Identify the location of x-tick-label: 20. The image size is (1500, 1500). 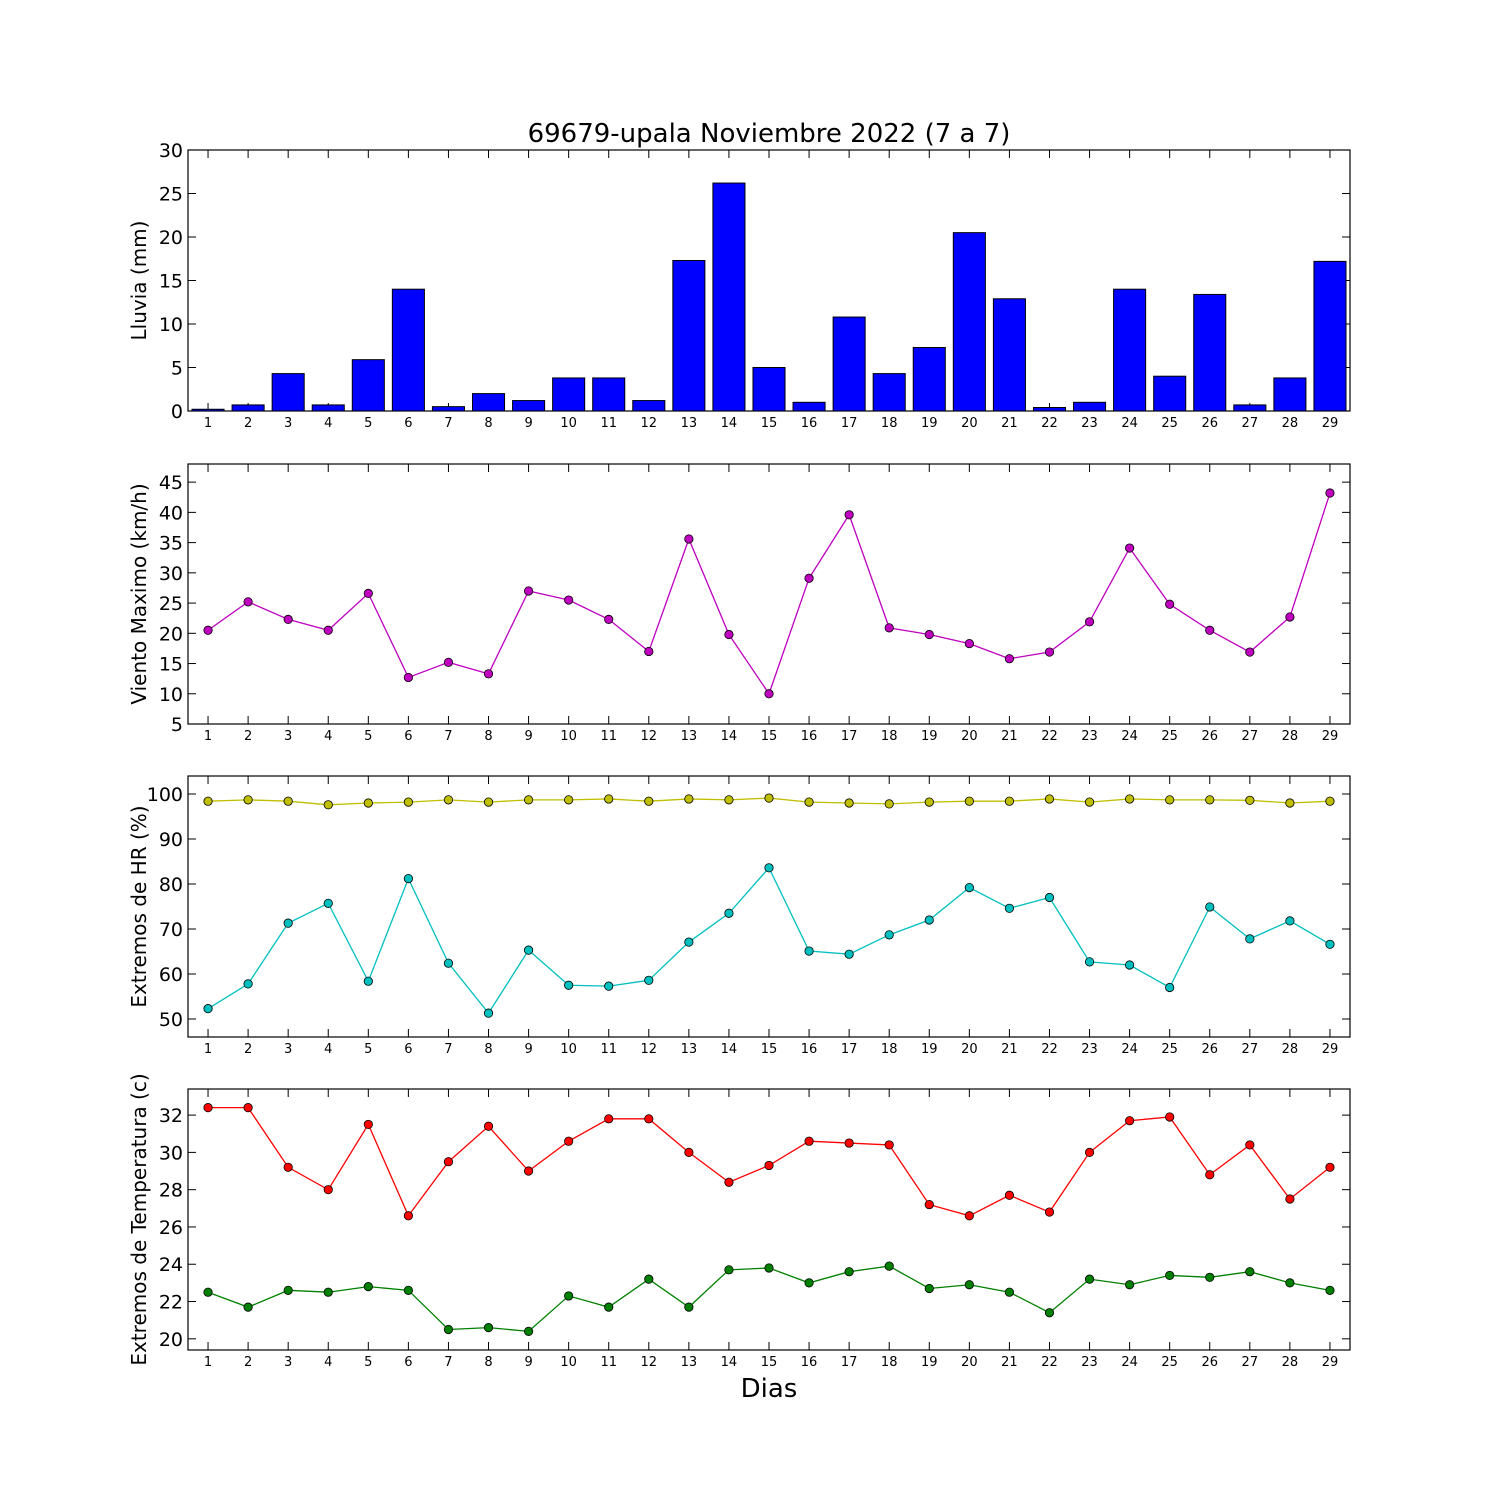
(969, 423).